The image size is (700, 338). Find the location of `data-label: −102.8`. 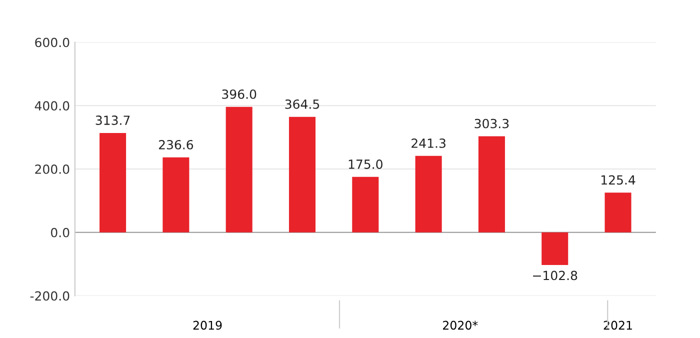

data-label: −102.8 is located at coordinates (555, 275).